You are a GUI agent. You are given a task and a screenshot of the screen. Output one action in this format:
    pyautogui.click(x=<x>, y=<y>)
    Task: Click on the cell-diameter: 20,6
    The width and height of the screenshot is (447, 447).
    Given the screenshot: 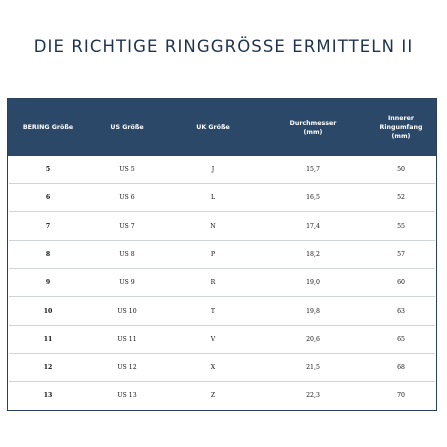 What is the action you would take?
    pyautogui.click(x=313, y=339)
    